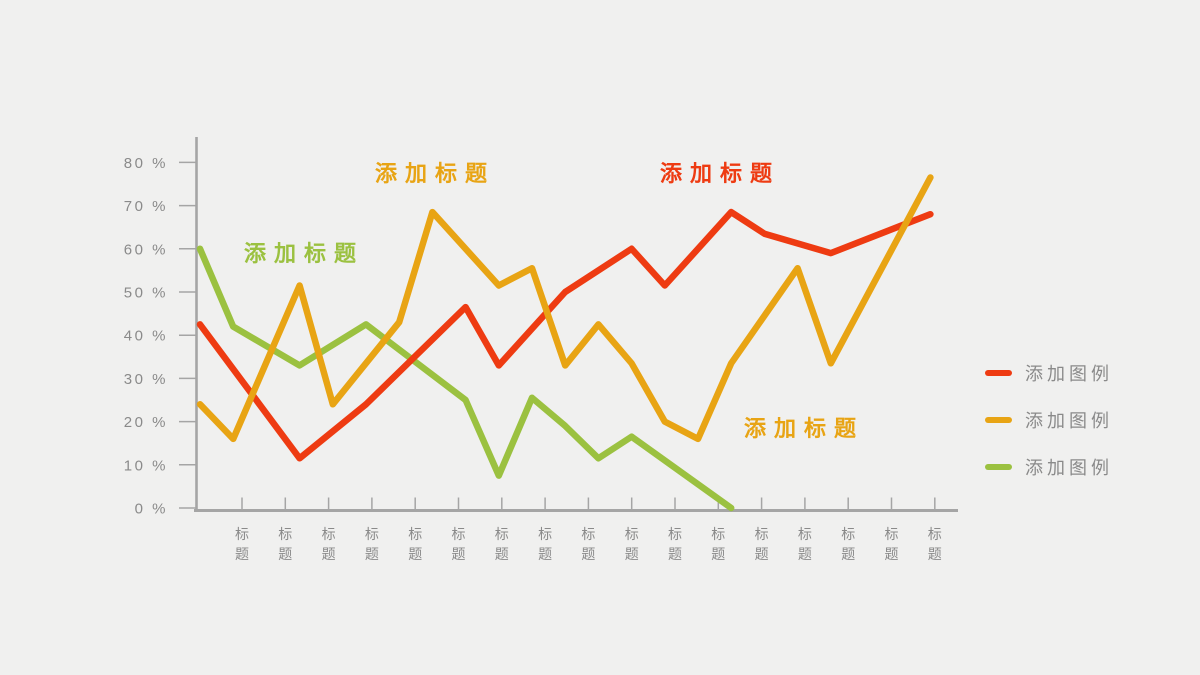 This screenshot has width=1200, height=675. What do you see at coordinates (146, 422) in the screenshot?
I see `y-tick-label: 20 %` at bounding box center [146, 422].